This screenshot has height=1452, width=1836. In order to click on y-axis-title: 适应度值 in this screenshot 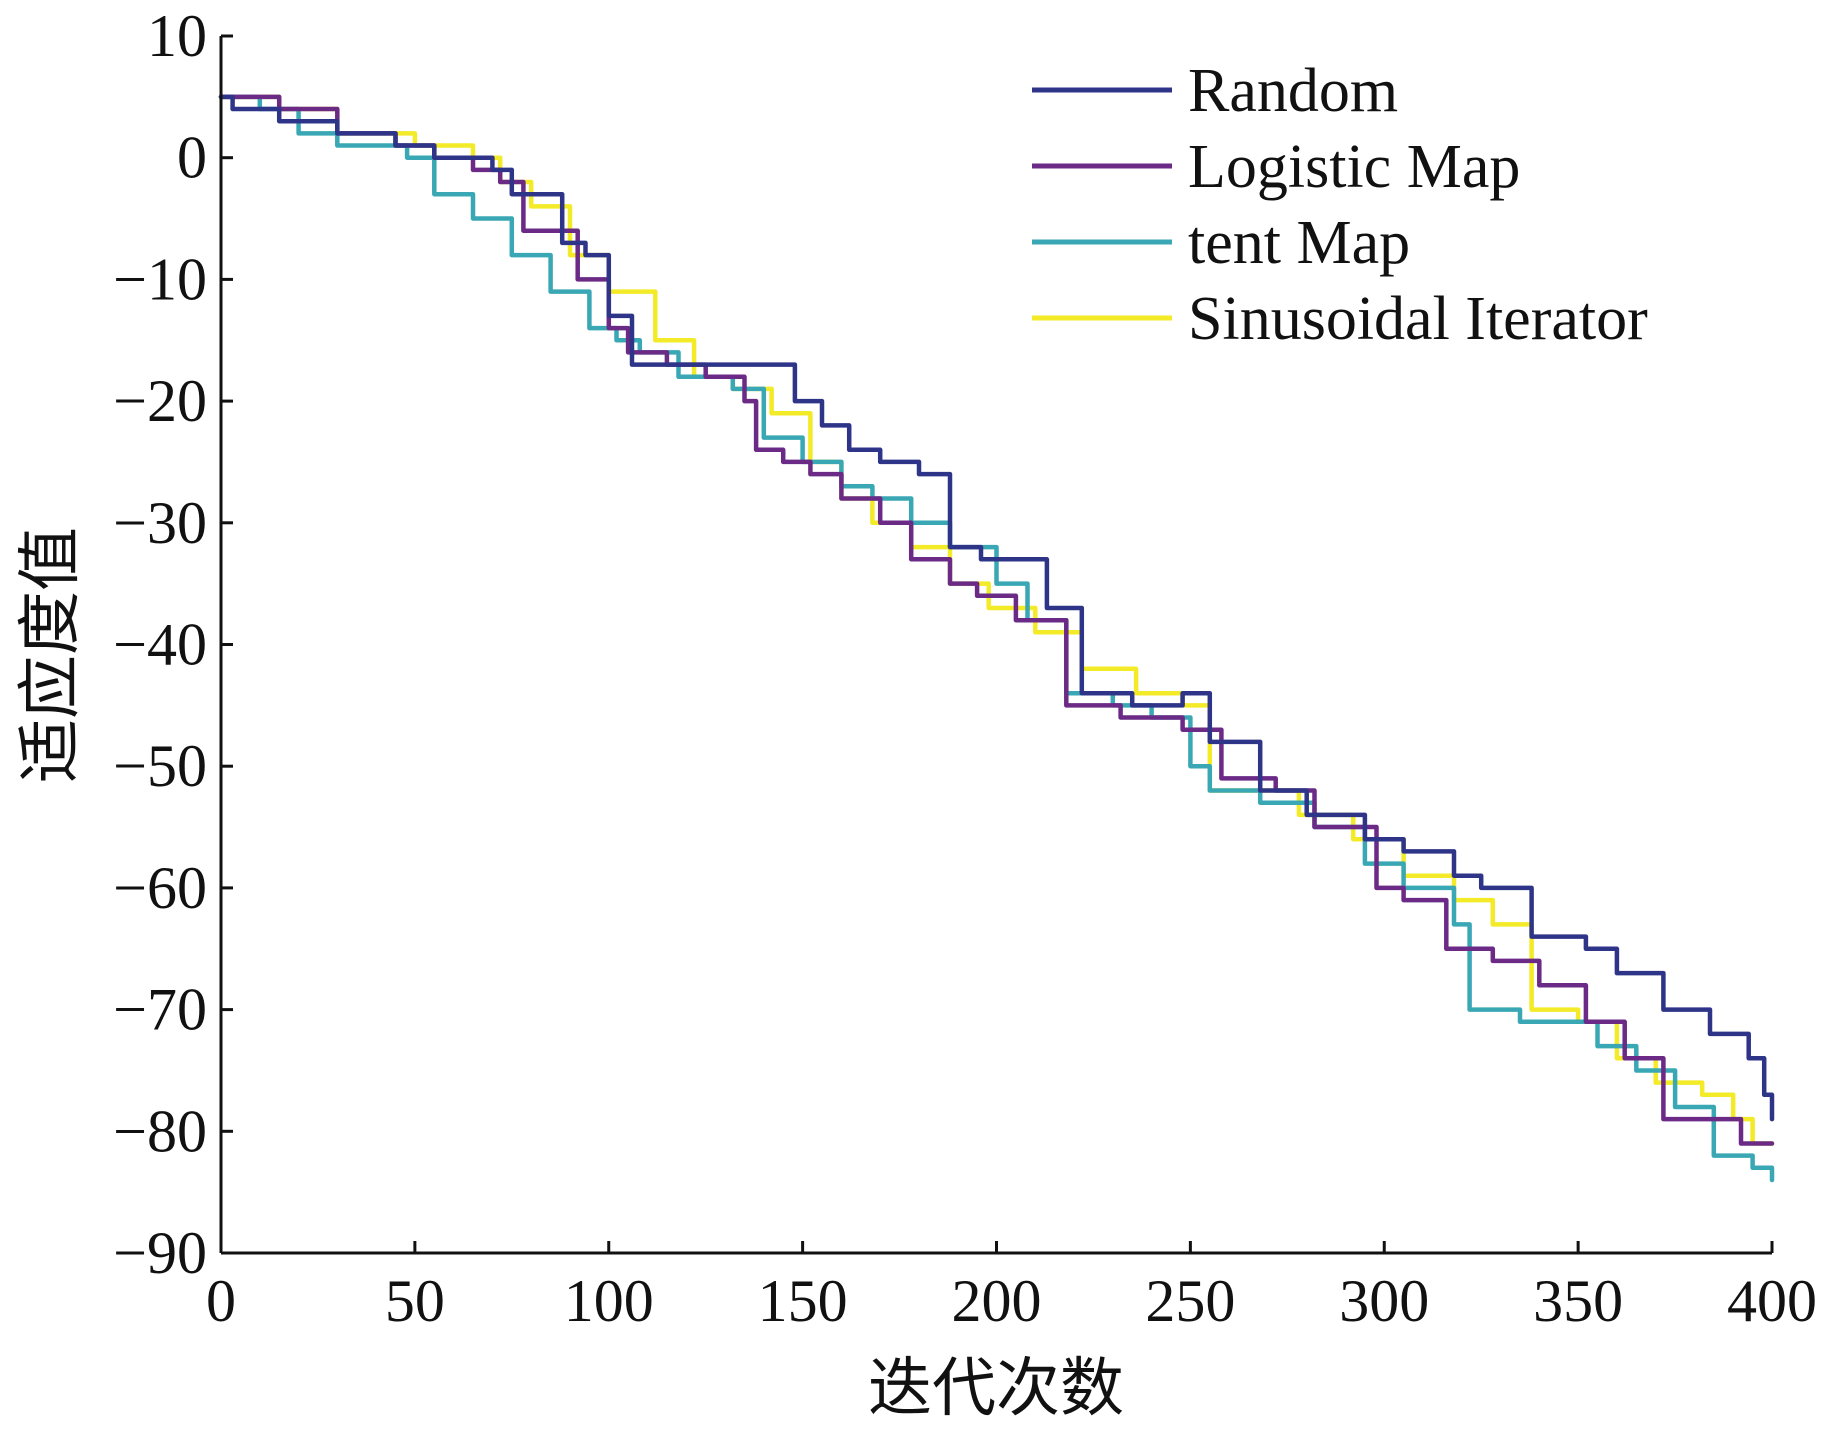, I will do `click(51, 655)`.